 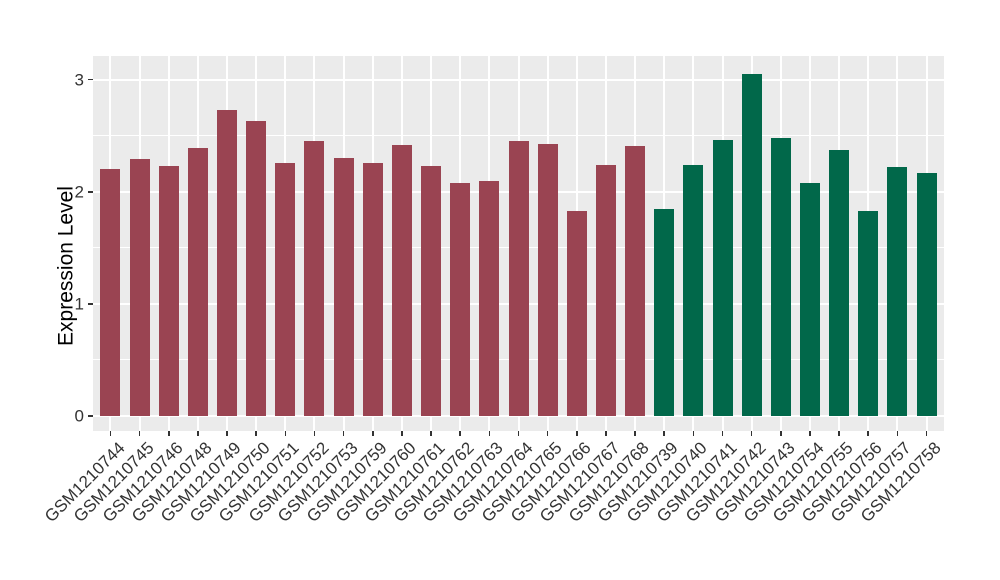 What do you see at coordinates (868, 313) in the screenshot?
I see `bar-GSM1210756` at bounding box center [868, 313].